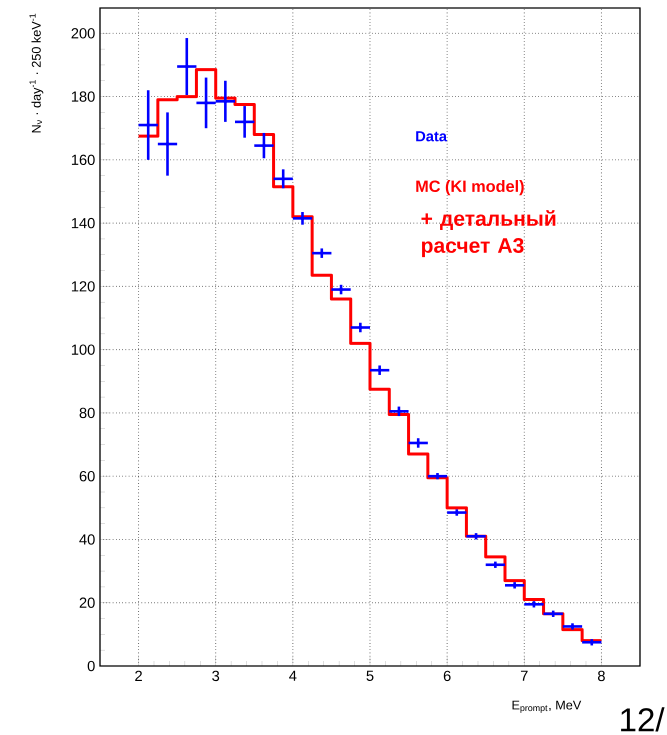 The image size is (667, 735). I want to click on x-tick-label: 3, so click(216, 676).